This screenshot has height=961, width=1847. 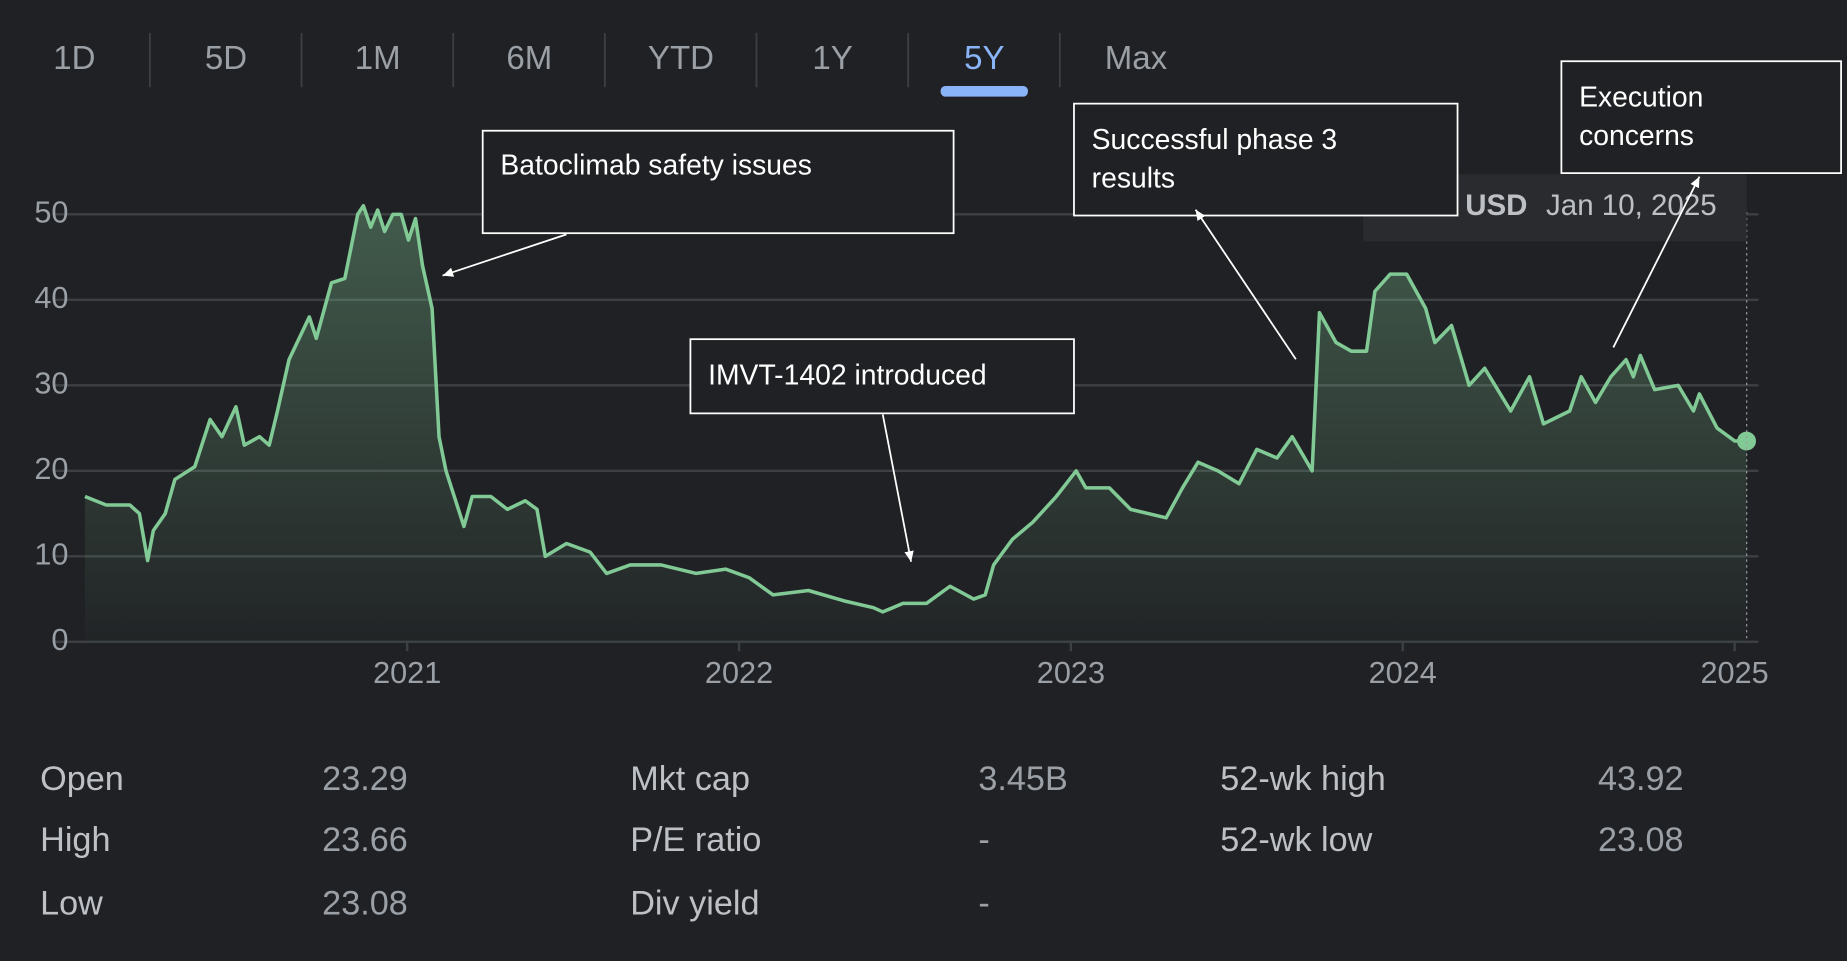 What do you see at coordinates (1641, 779) in the screenshot?
I see `stat-value: 43.92` at bounding box center [1641, 779].